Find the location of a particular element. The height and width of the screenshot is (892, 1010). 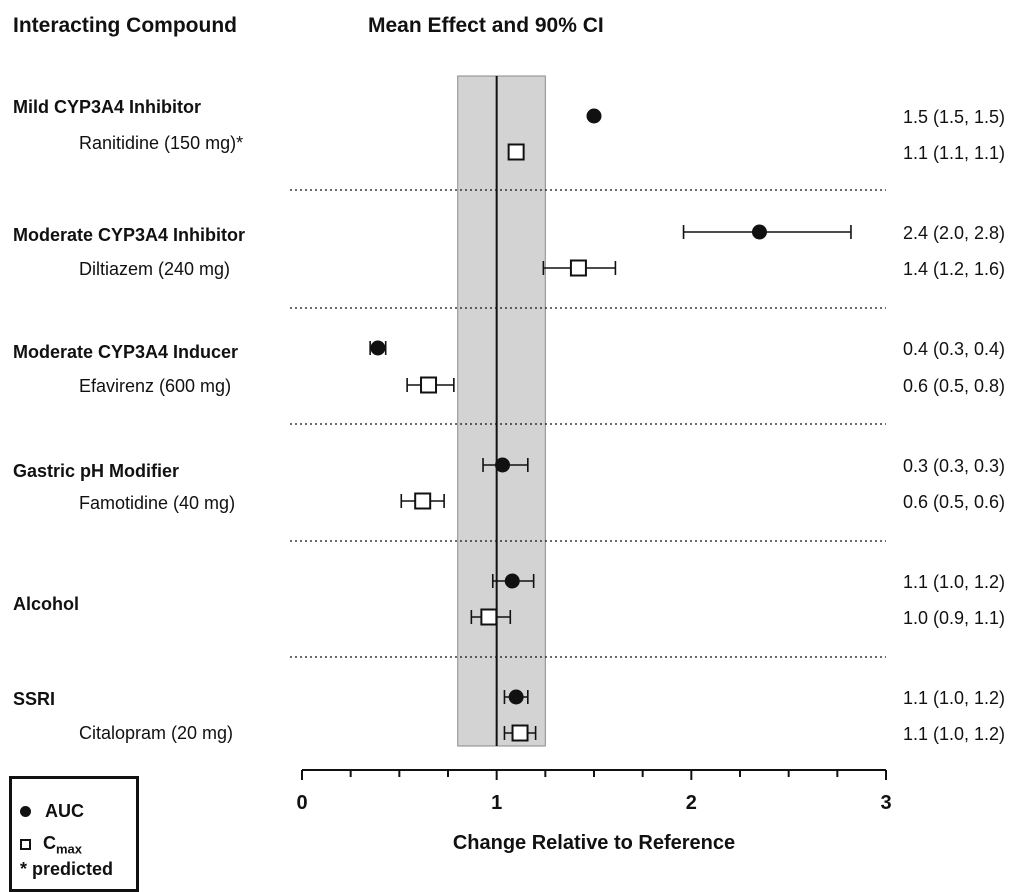

equivalence-band is located at coordinates (501, 411).